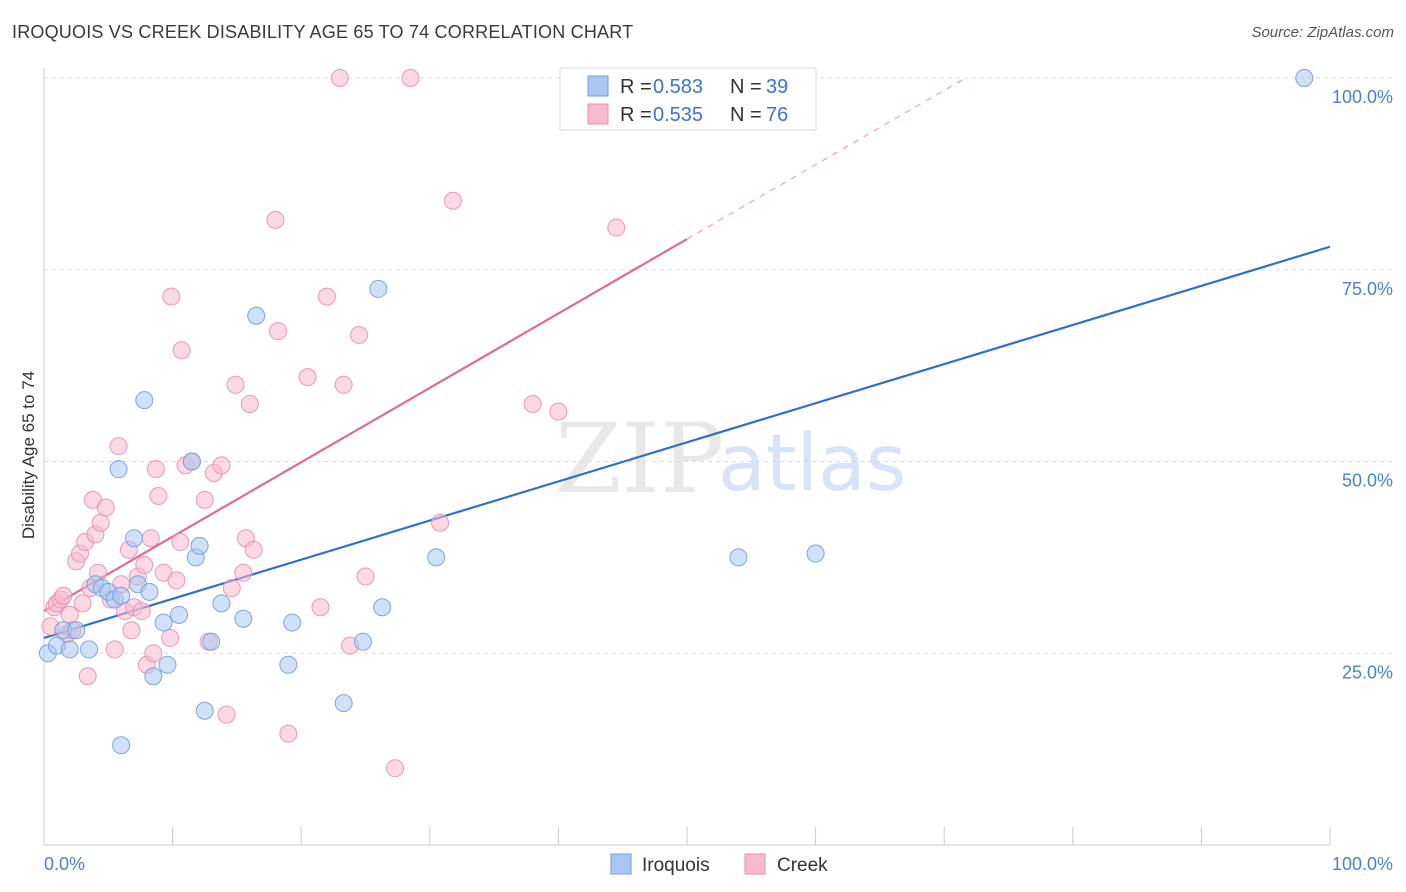 This screenshot has height=892, width=1406. Describe the element at coordinates (1362, 864) in the screenshot. I see `x-tick-label: 100.0%` at that location.